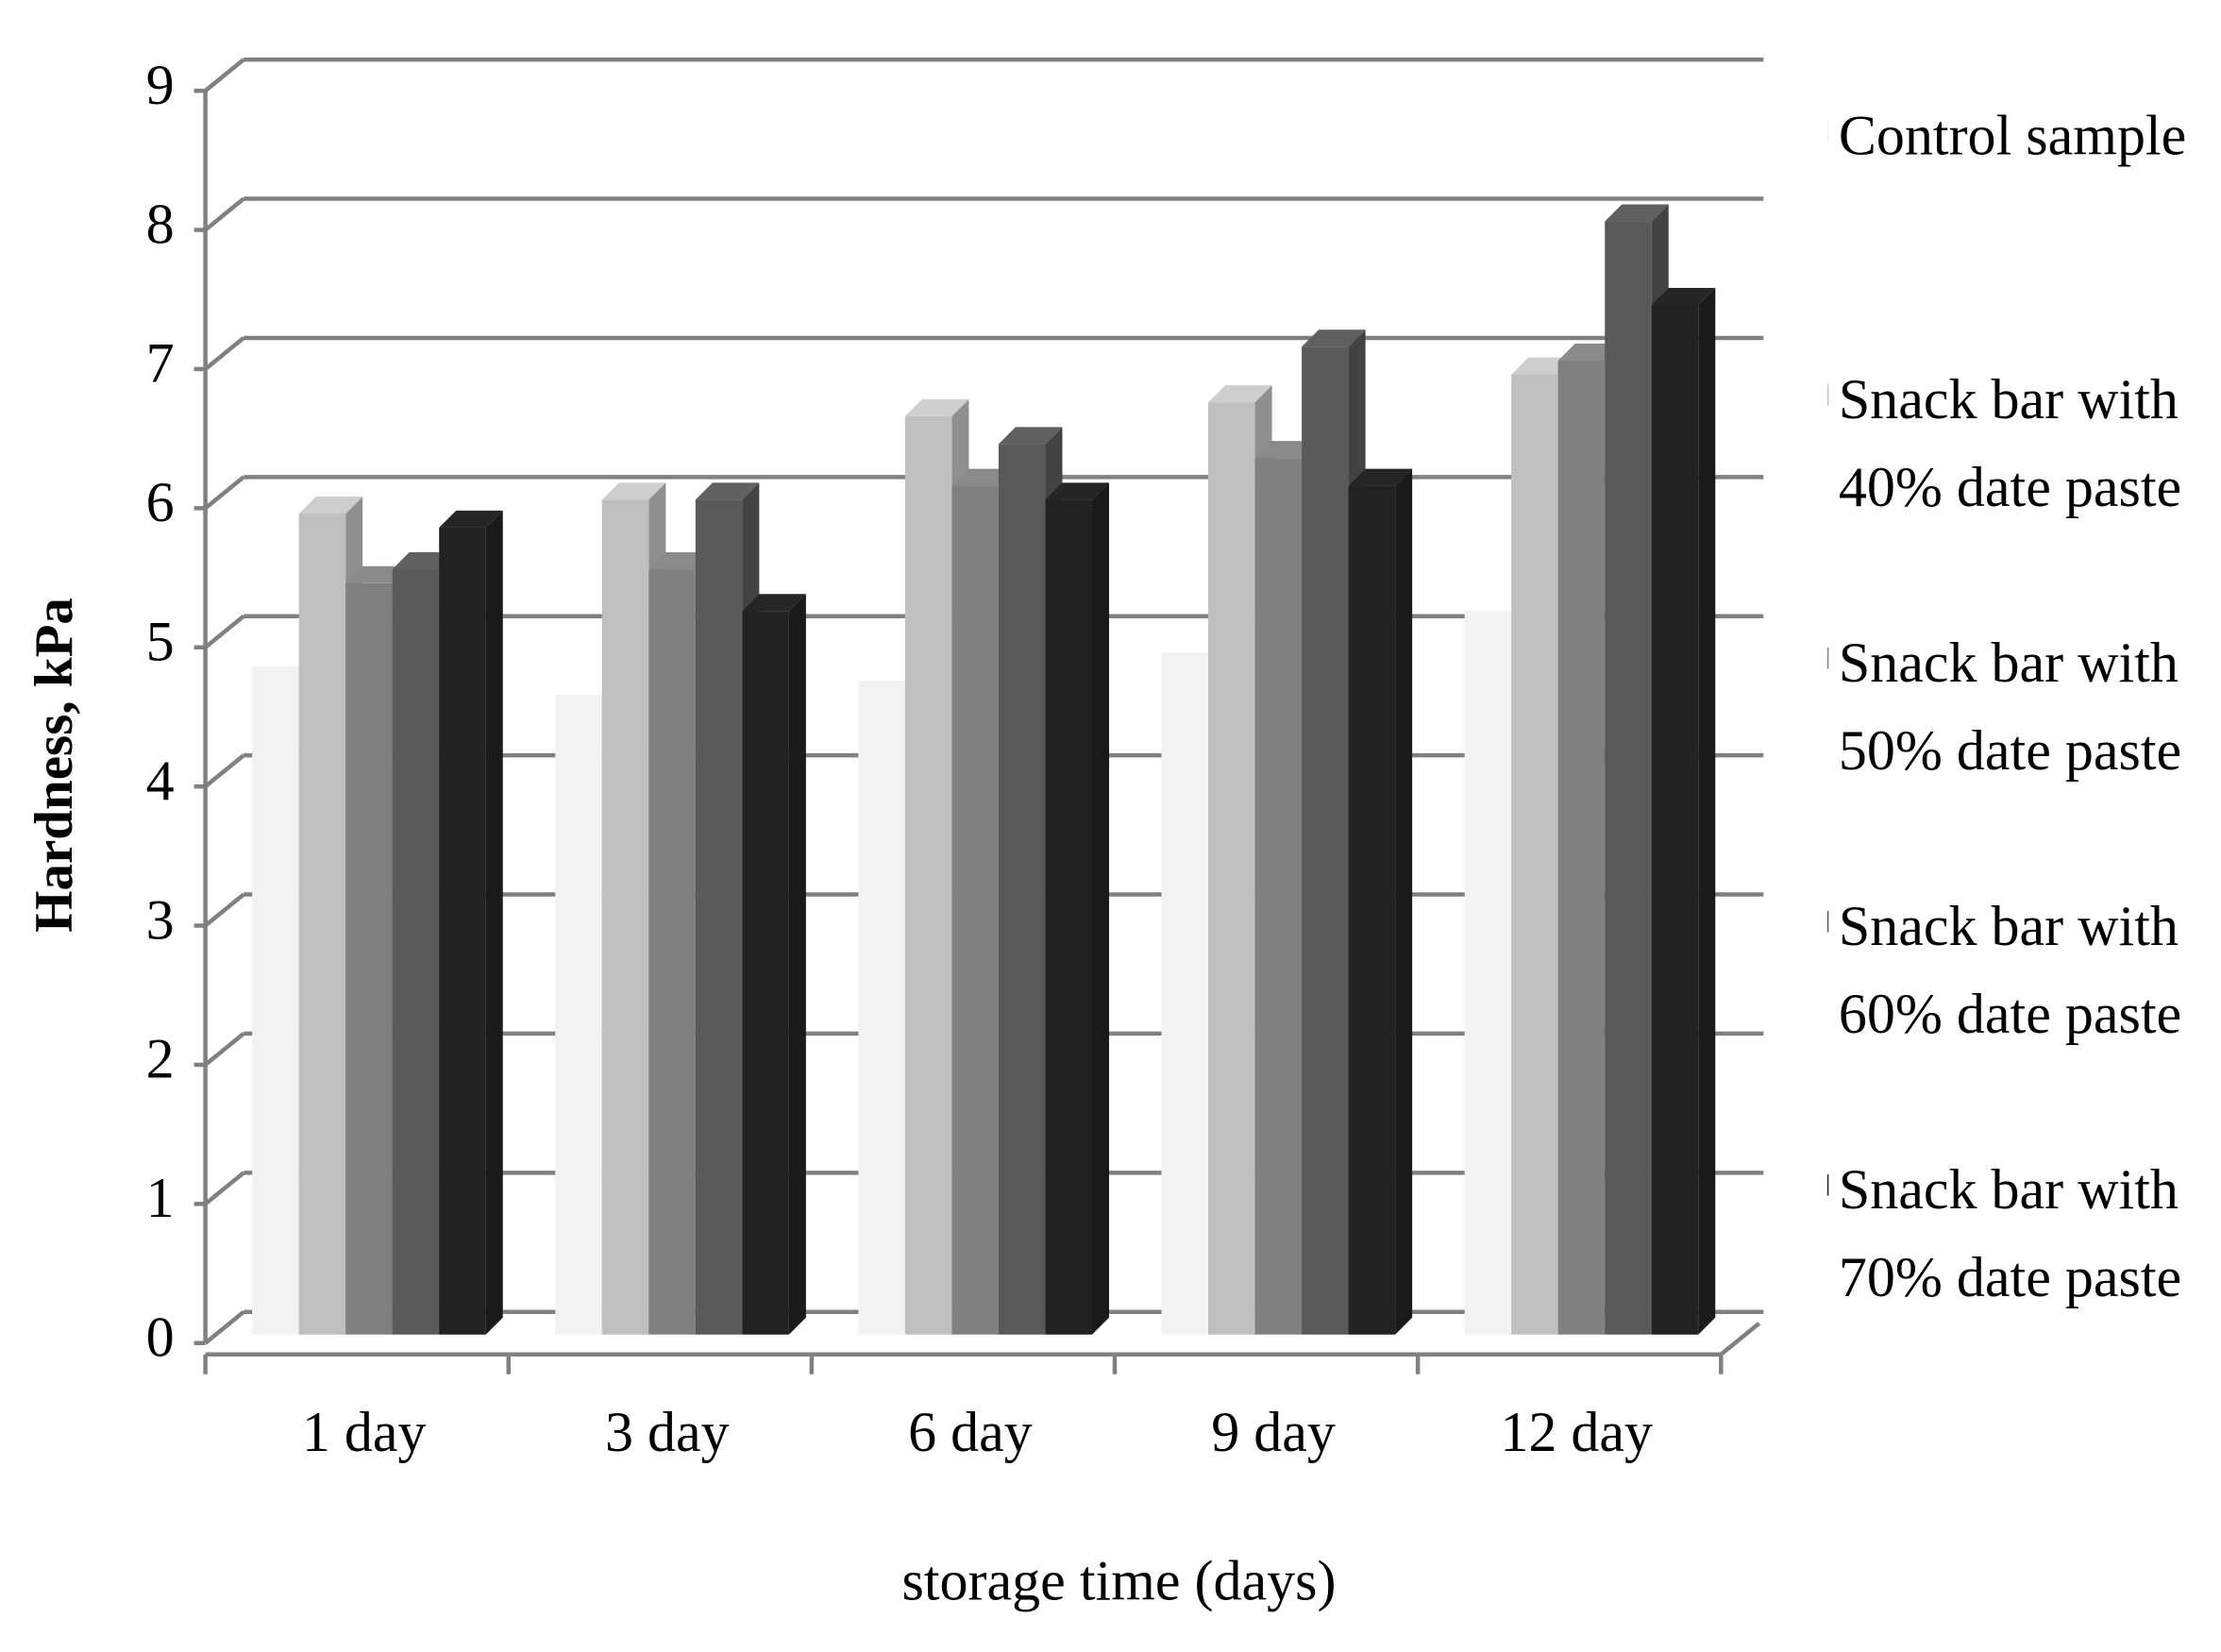 The width and height of the screenshot is (2221, 1652). I want to click on y-tick-label: 8, so click(161, 224).